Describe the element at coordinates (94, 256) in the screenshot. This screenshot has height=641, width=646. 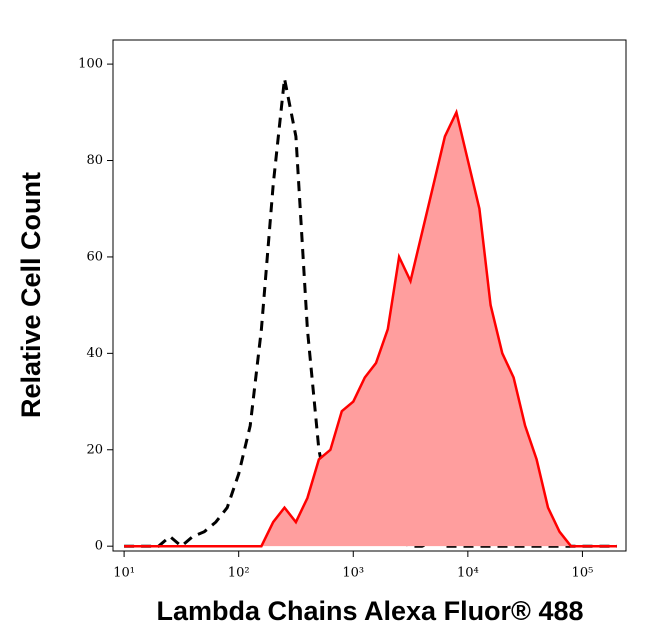
I see `y-tick-label: 60` at that location.